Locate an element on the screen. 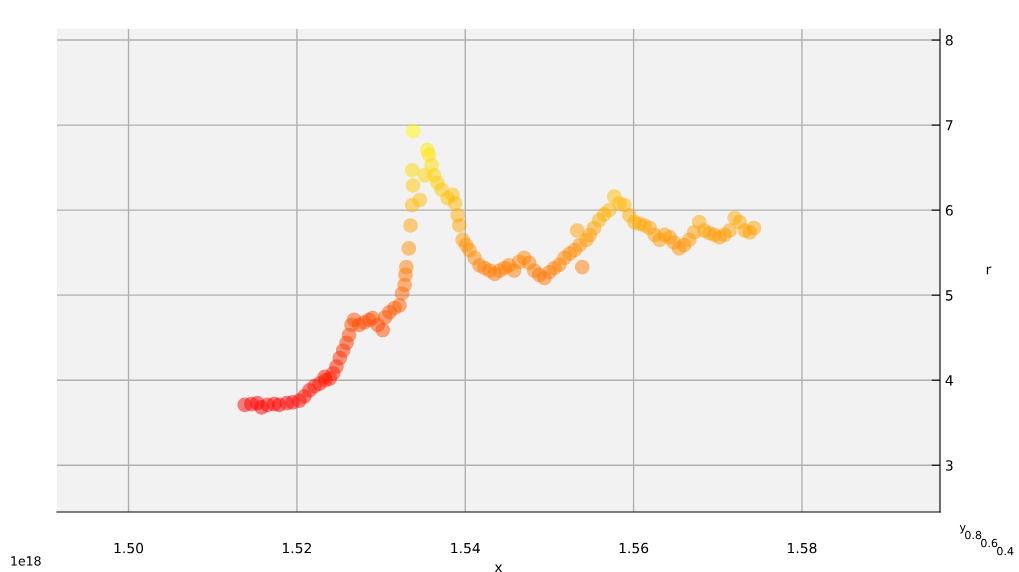 The height and width of the screenshot is (572, 1019). y-tick-label: 6 is located at coordinates (949, 210).